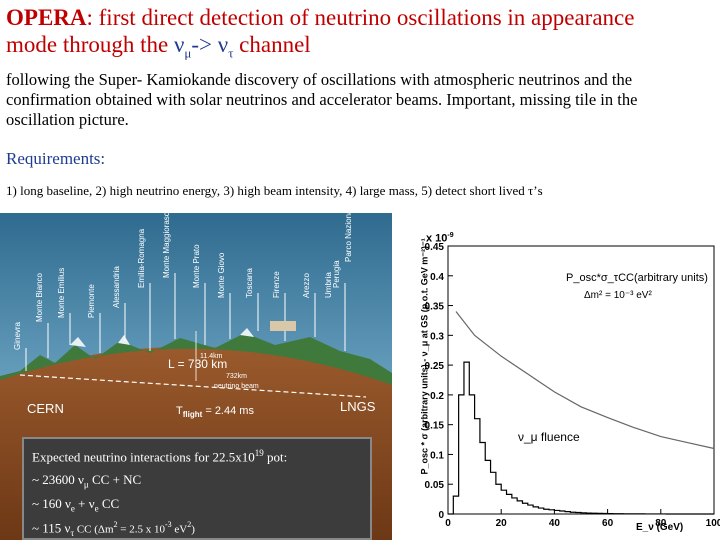 The height and width of the screenshot is (545, 720). What do you see at coordinates (221, 275) in the screenshot?
I see `label-monte-giovo: Monte Giovo` at bounding box center [221, 275].